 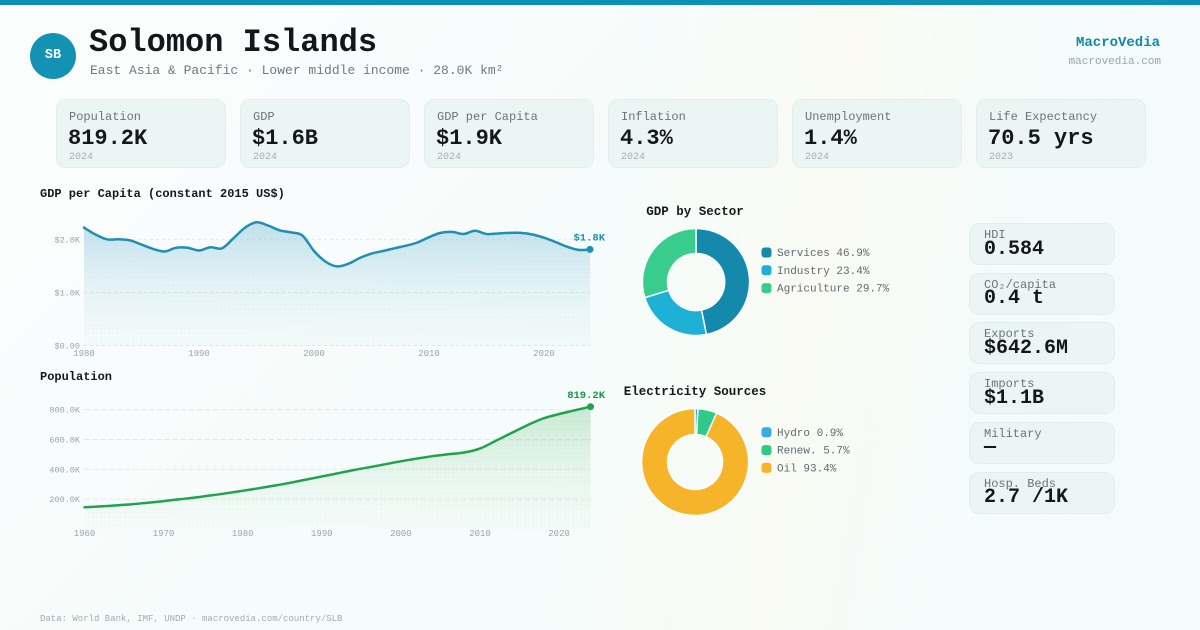 I want to click on svg-text: 600.0K, so click(x=65, y=441).